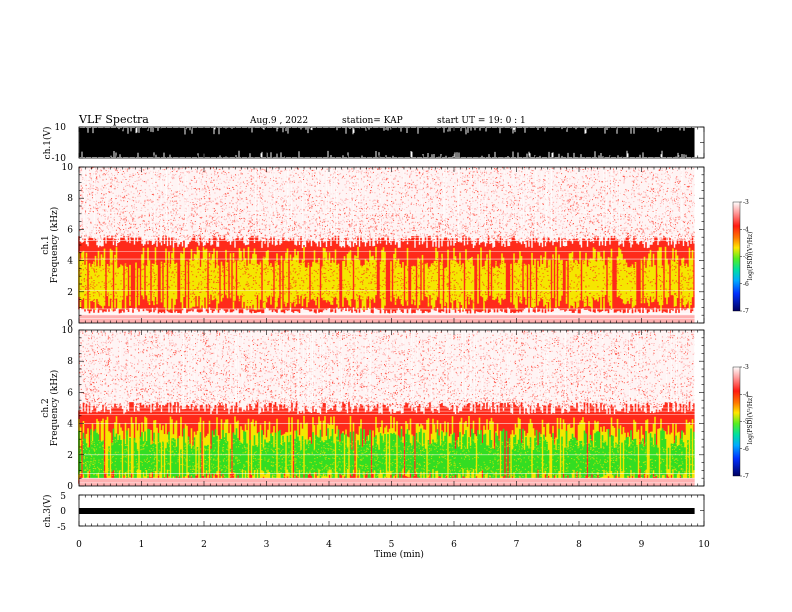  Describe the element at coordinates (54, 245) in the screenshot. I see `ch1-spec-ylabel-line2: Frequency (kHz)` at that location.